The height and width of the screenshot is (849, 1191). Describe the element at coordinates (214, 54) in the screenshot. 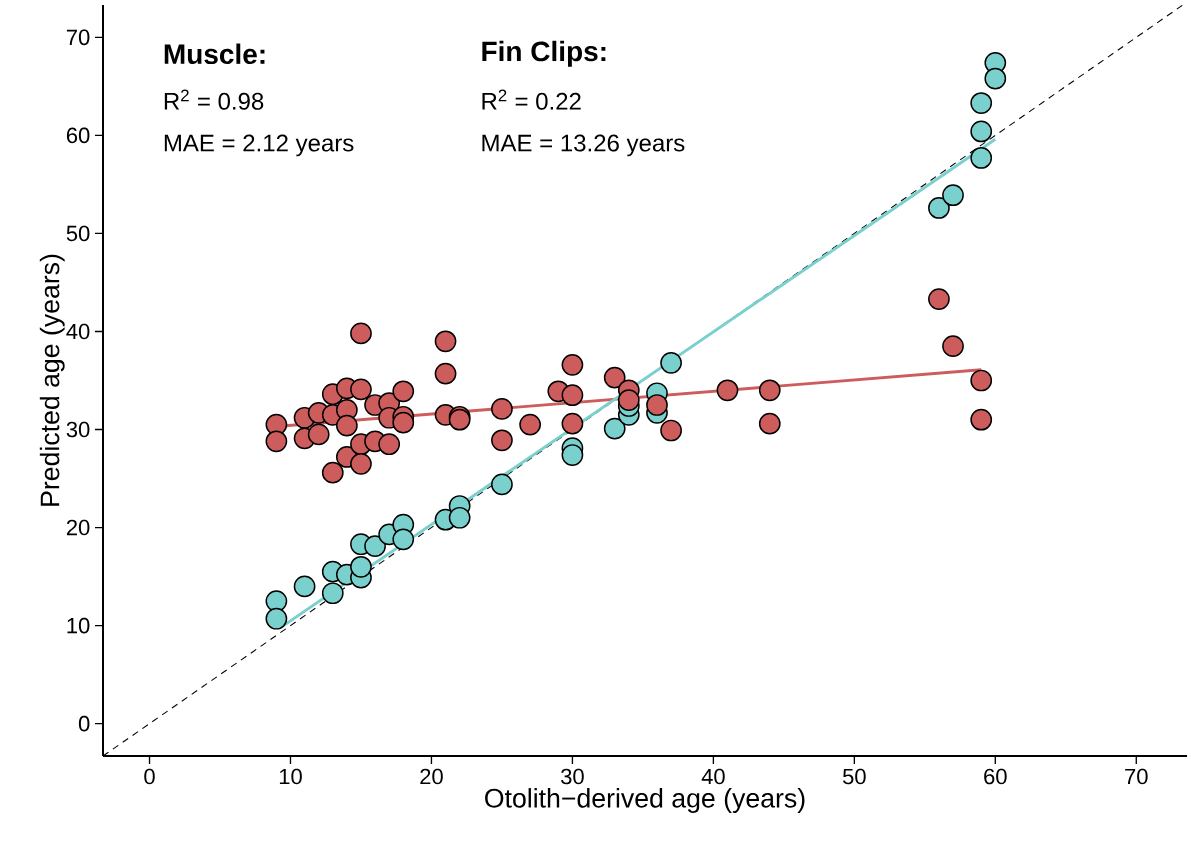

I see `annotation: Muscle:` at that location.